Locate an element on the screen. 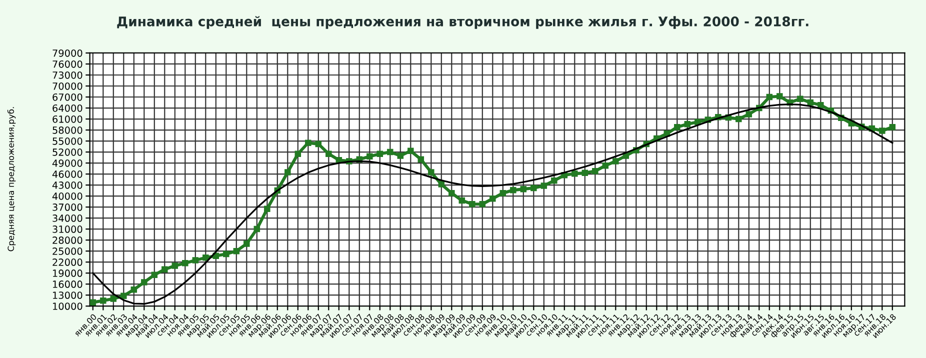 This screenshot has width=926, height=358. y-tick-label: 16000 is located at coordinates (67, 284).